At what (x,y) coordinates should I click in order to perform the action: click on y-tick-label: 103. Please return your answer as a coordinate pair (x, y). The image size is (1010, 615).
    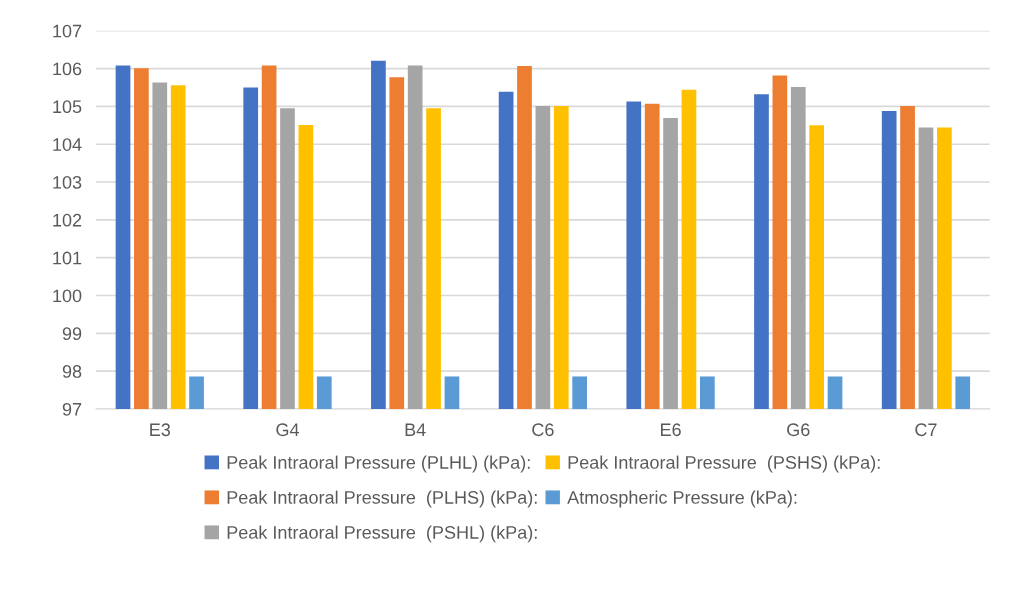
    Looking at the image, I should click on (67, 182).